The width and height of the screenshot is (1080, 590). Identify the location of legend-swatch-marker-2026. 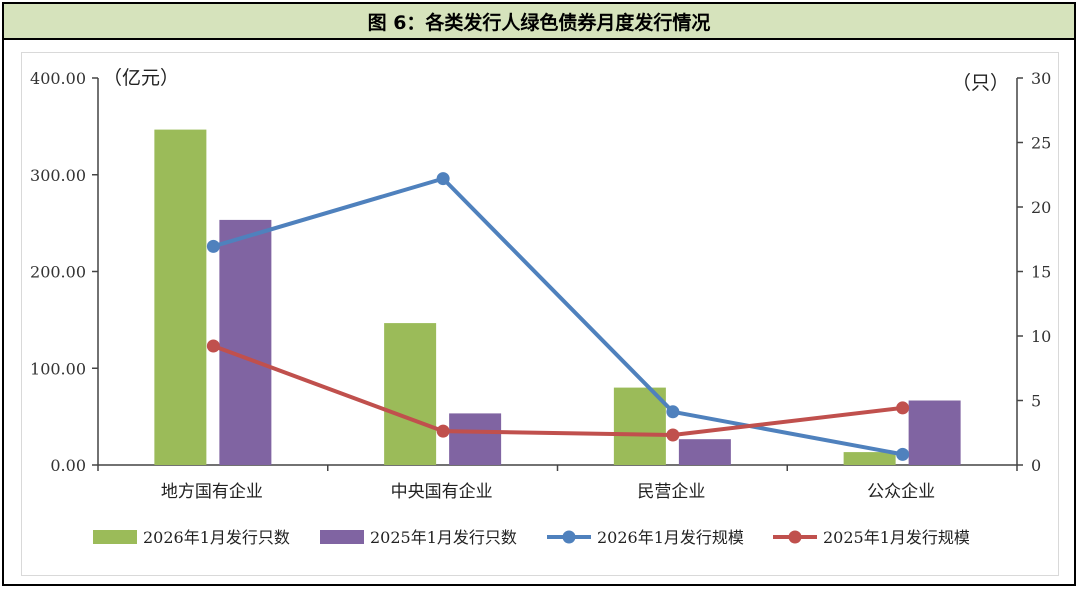
(569, 537).